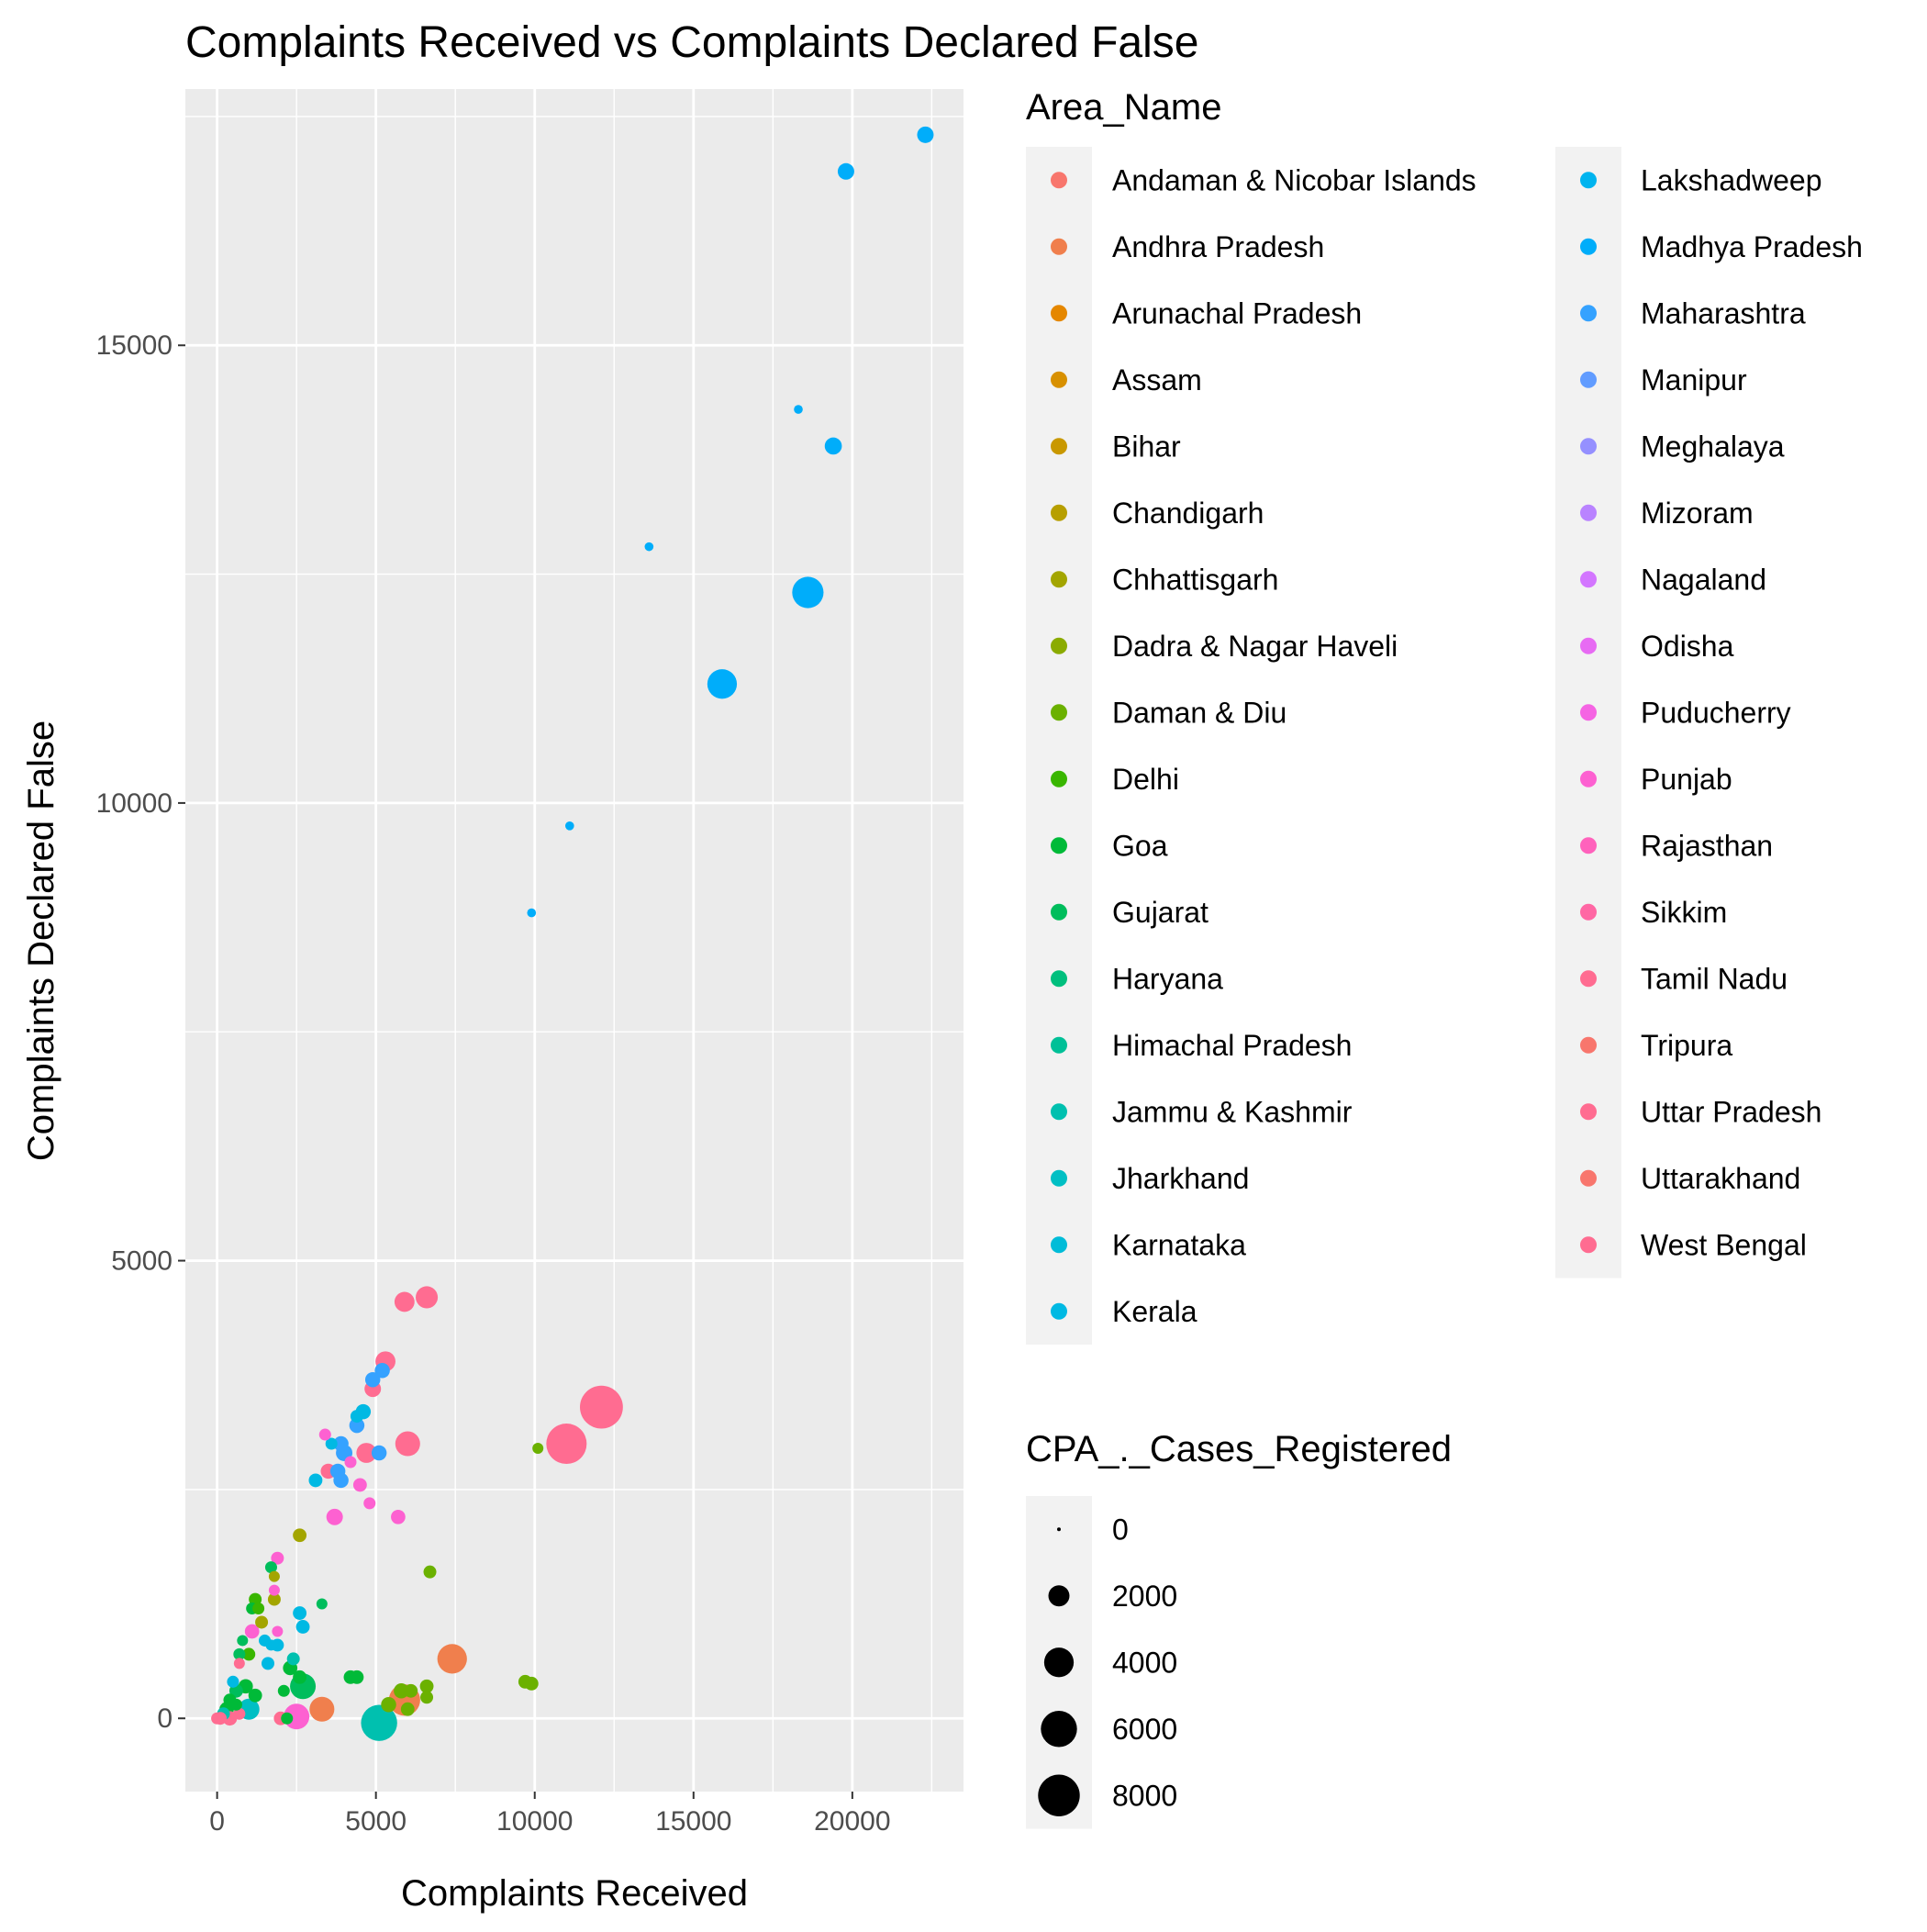  I want to click on x-tick-label: 5000, so click(376, 1821).